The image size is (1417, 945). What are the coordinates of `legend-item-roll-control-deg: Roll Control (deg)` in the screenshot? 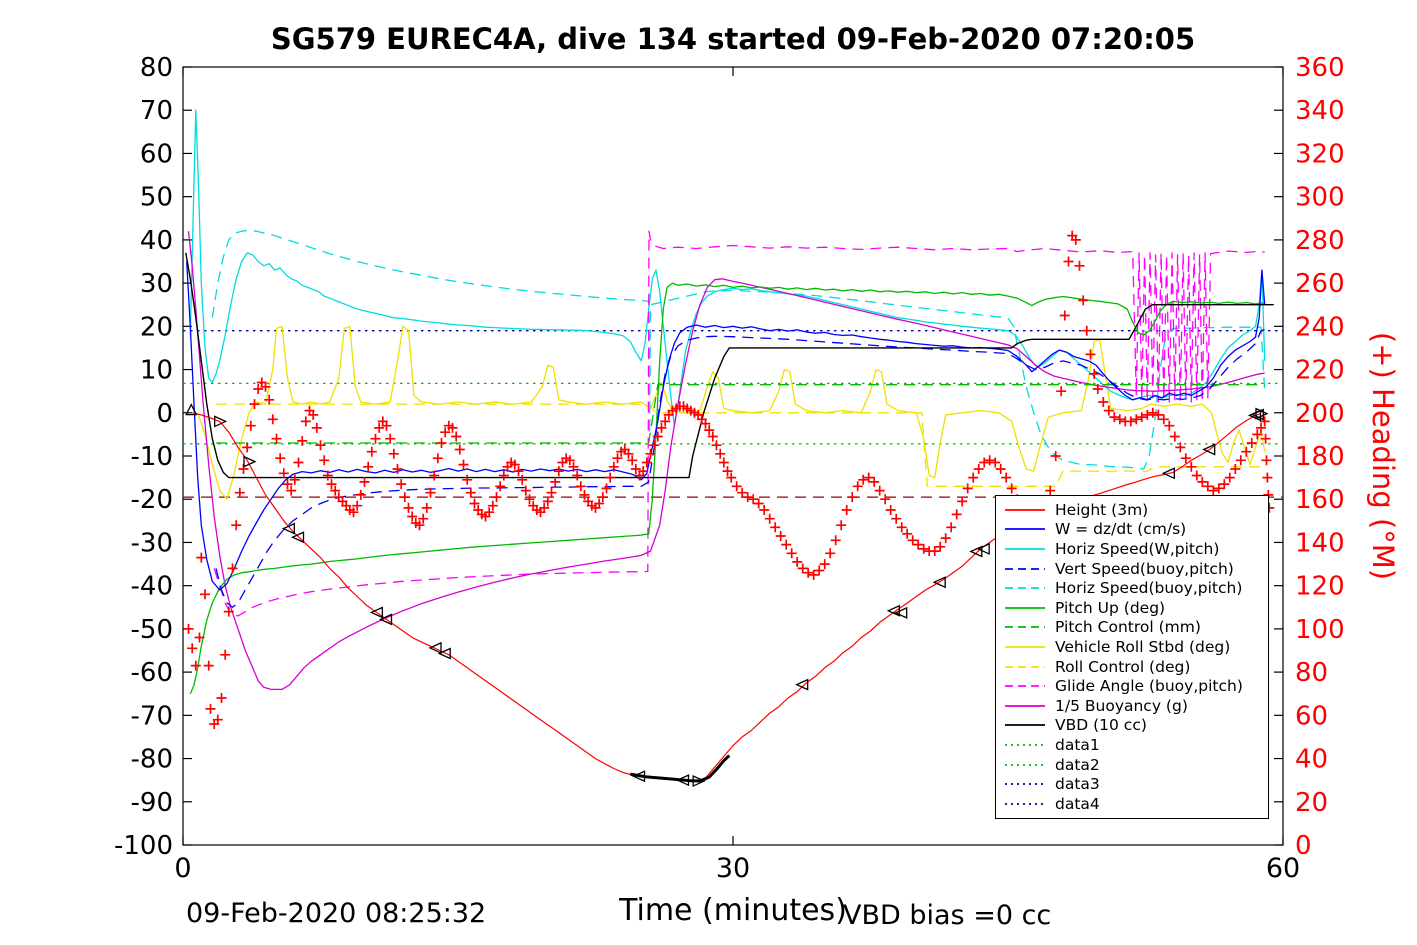 It's located at (1132, 667).